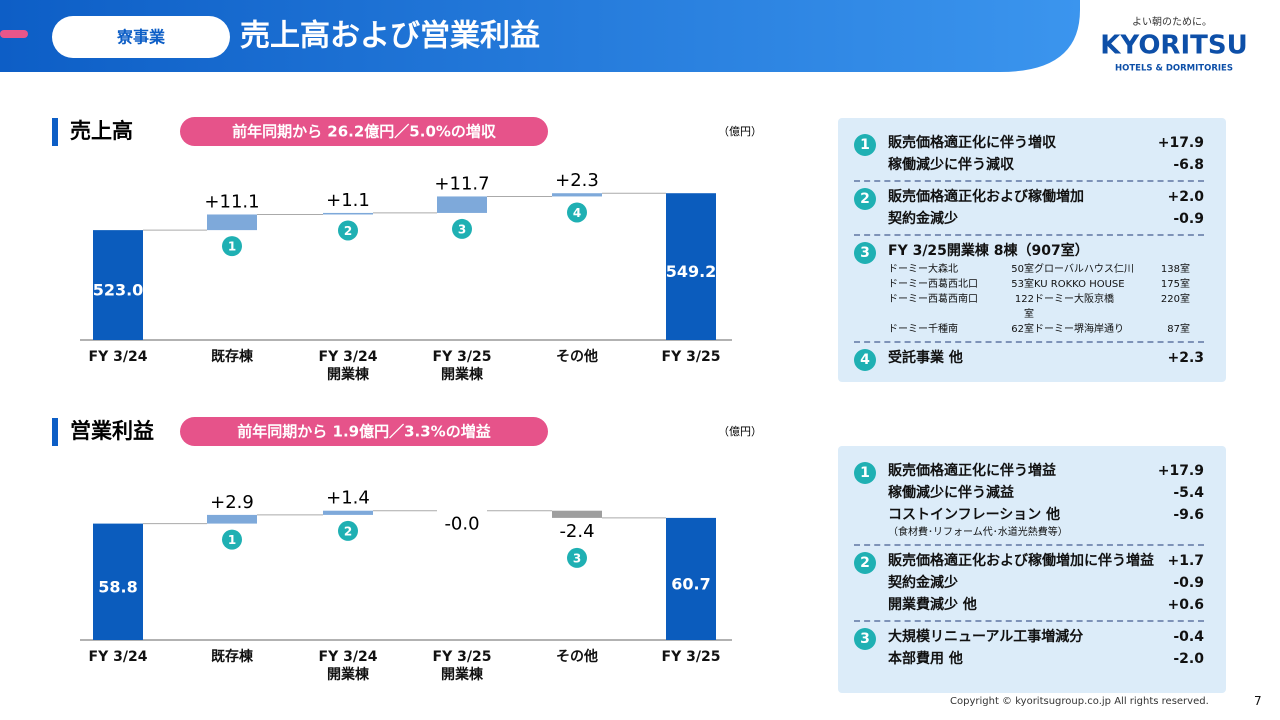 The height and width of the screenshot is (720, 1280). I want to click on item-row: 大規模リニューアル工事増減分 -0.4, so click(1046, 637).